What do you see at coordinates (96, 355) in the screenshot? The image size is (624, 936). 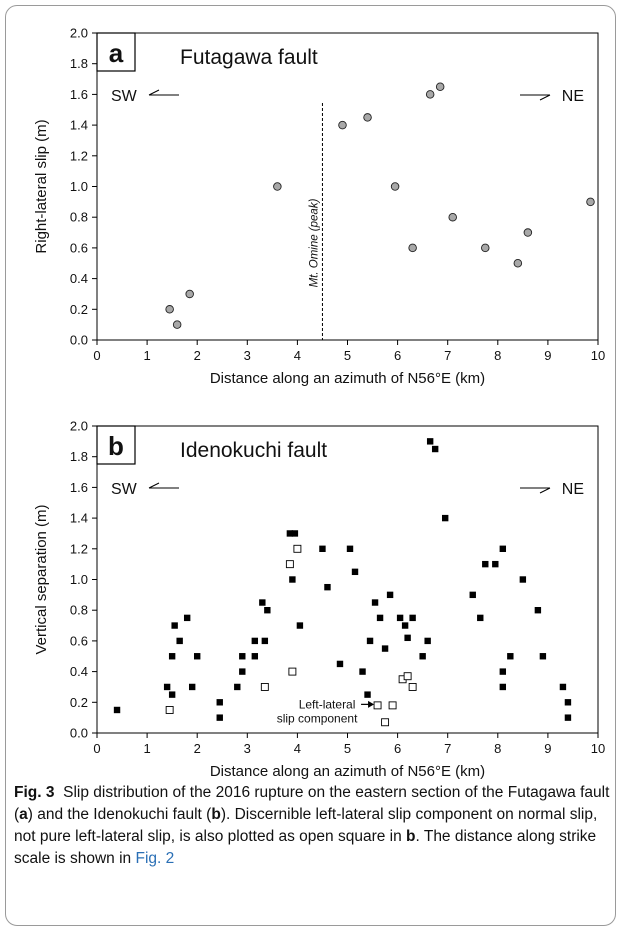 I see `x-tick-label: 0` at bounding box center [96, 355].